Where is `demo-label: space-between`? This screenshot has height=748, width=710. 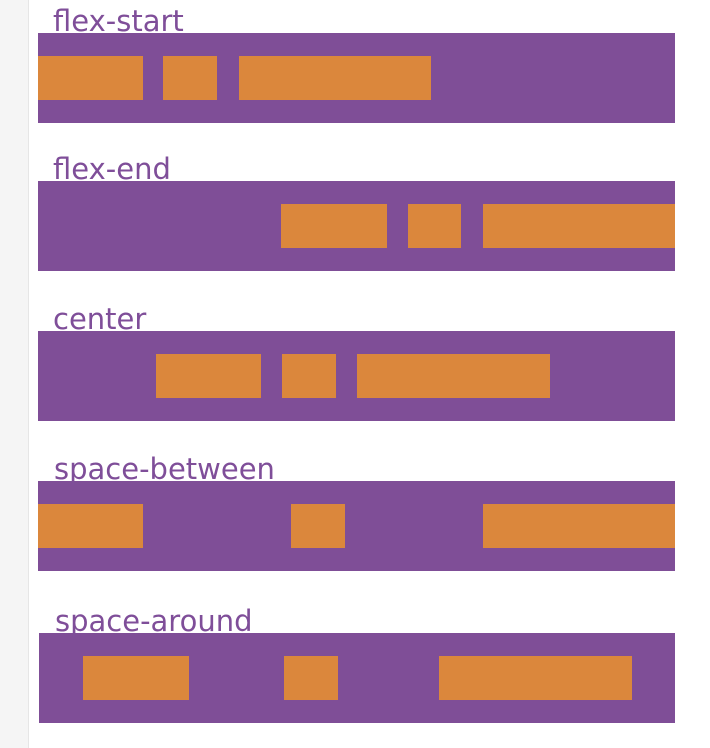
demo-label: space-between is located at coordinates (164, 469).